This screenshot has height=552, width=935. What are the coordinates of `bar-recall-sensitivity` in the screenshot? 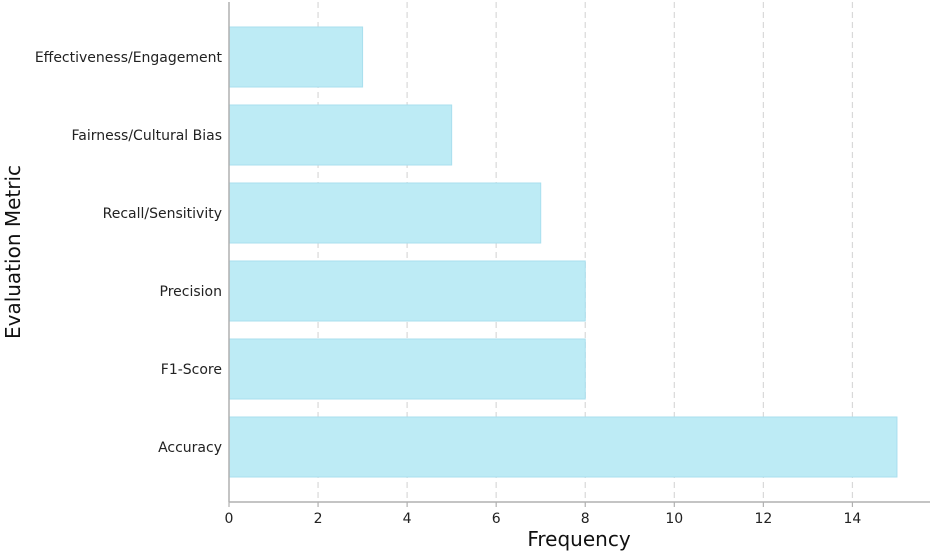 It's located at (385, 213).